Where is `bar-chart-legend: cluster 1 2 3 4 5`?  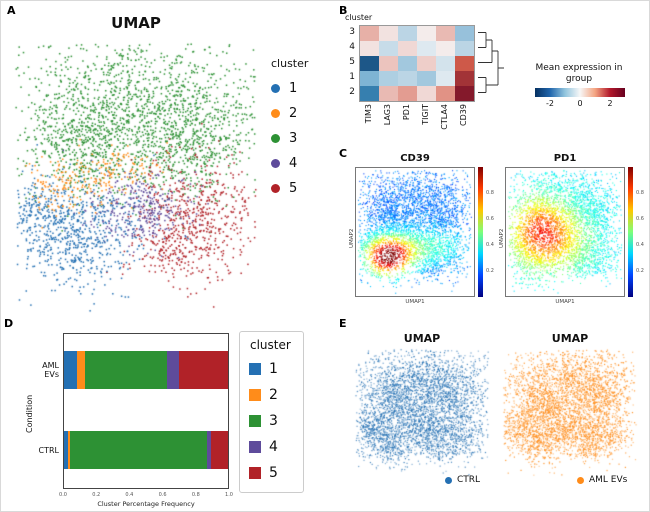
bar-chart-legend: cluster 1 2 3 4 5 is located at coordinates (271, 412).